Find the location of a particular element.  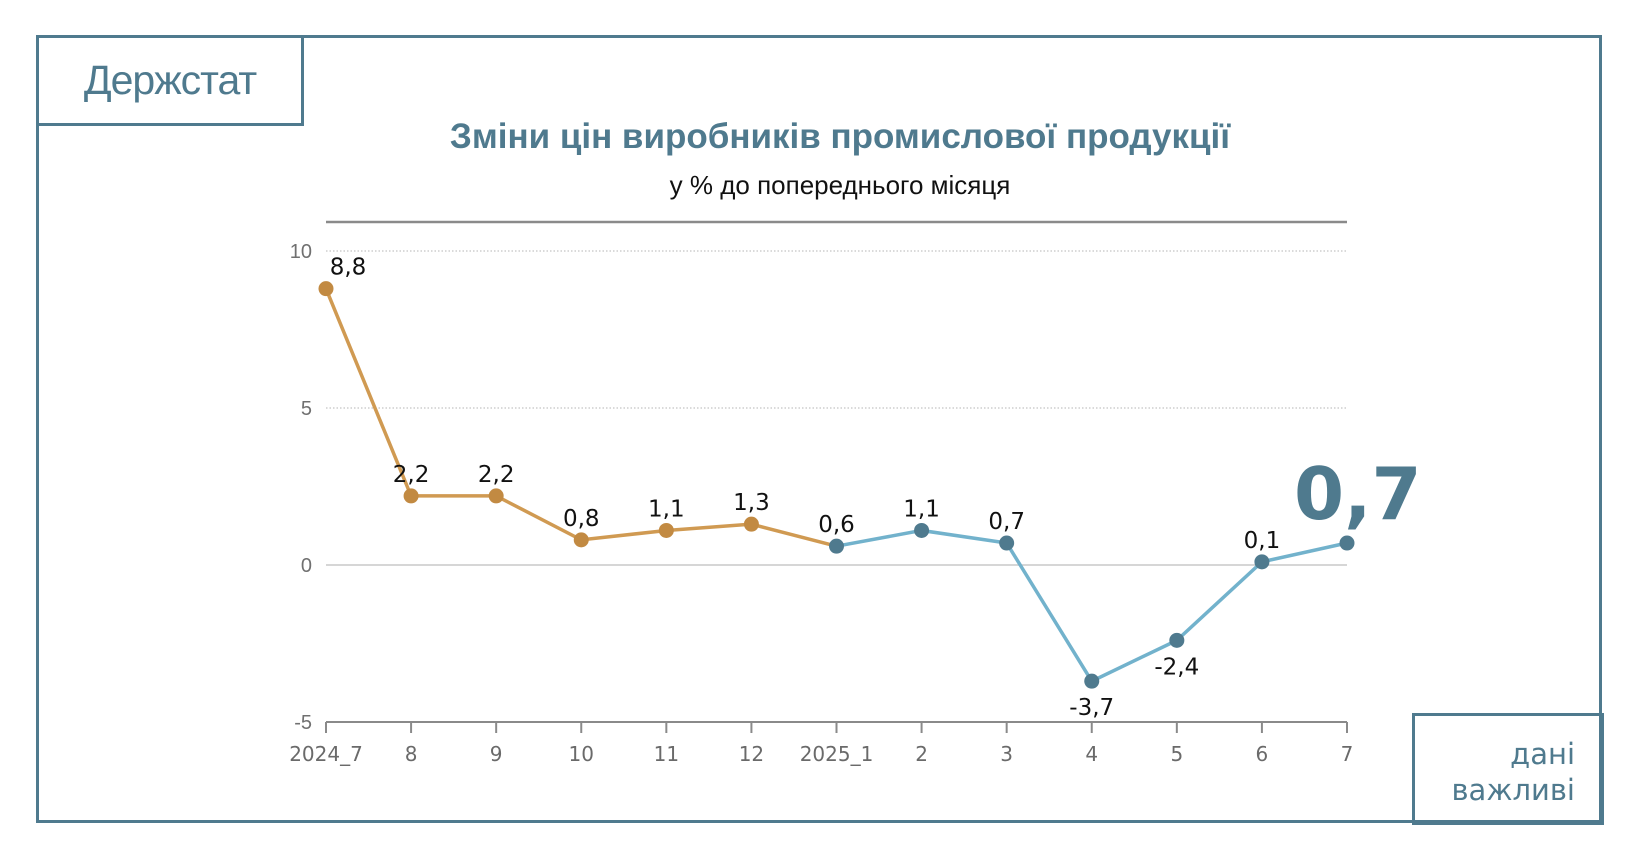

x-tick-label: 5 is located at coordinates (1176, 754).